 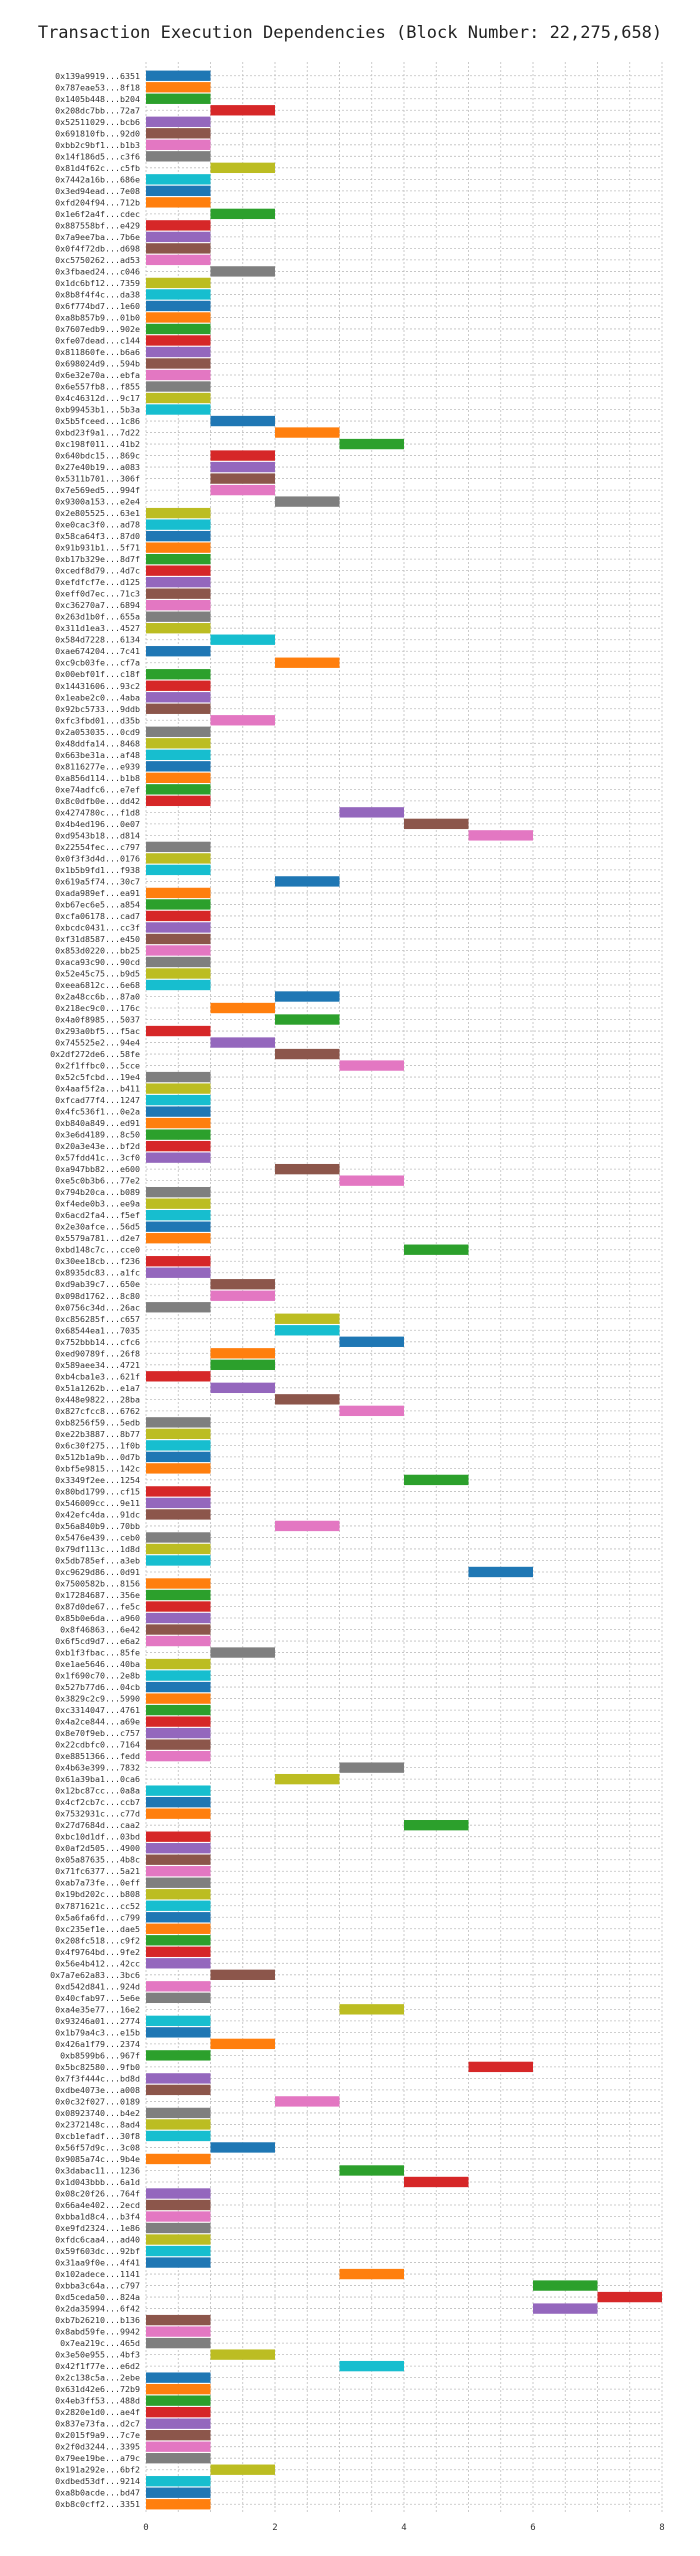 I want to click on y-tick-label: 0x8f46863...6e42, so click(x=100, y=1630).